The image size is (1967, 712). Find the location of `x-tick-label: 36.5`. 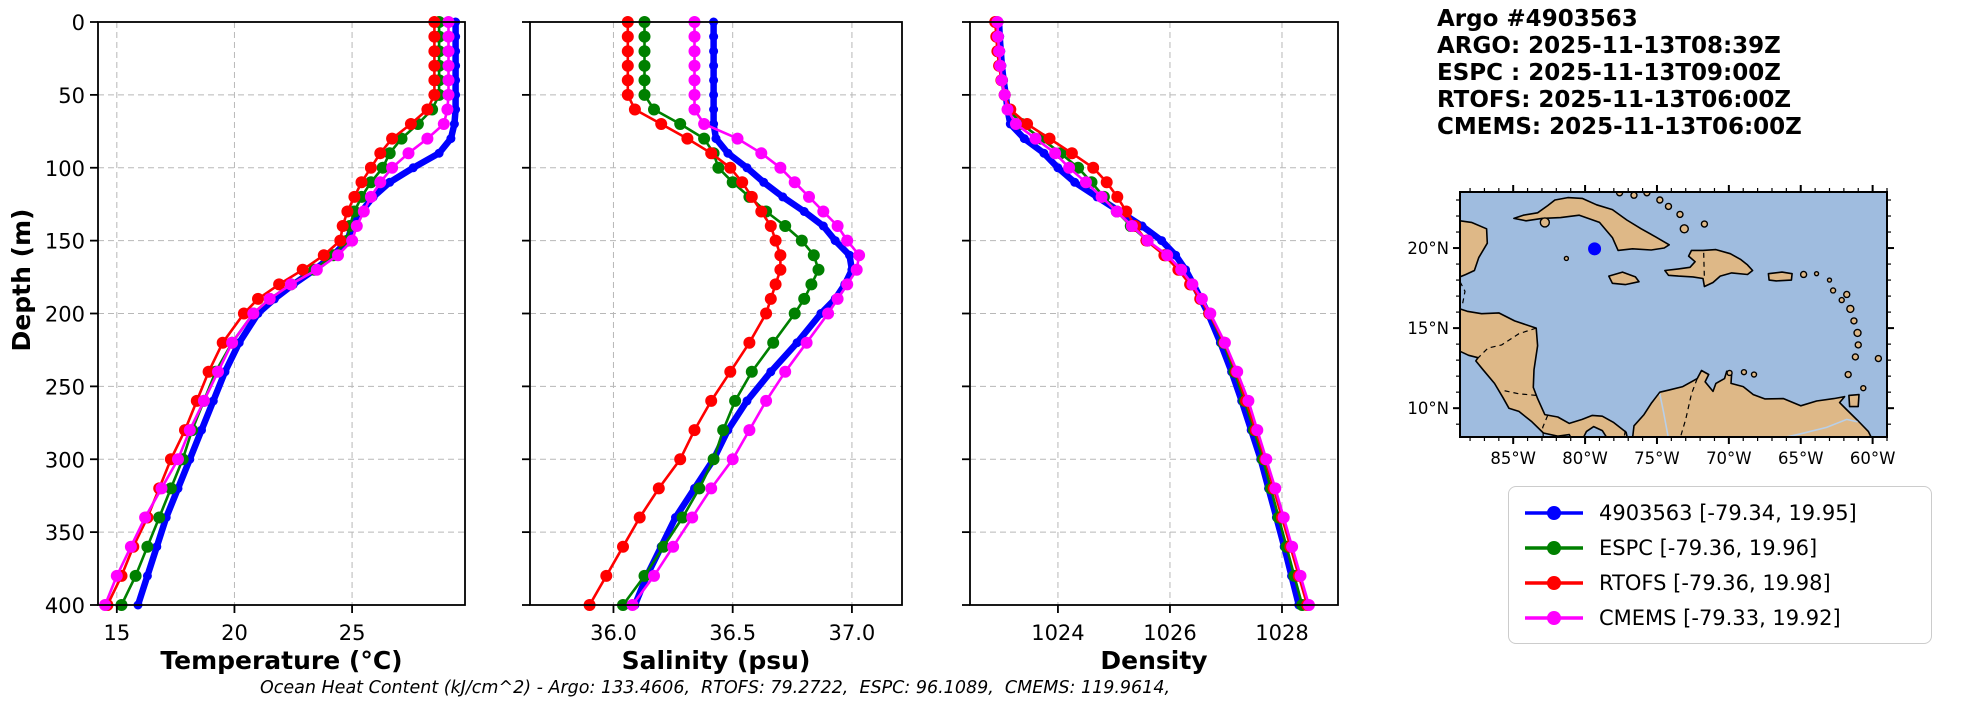

x-tick-label: 36.5 is located at coordinates (732, 633).